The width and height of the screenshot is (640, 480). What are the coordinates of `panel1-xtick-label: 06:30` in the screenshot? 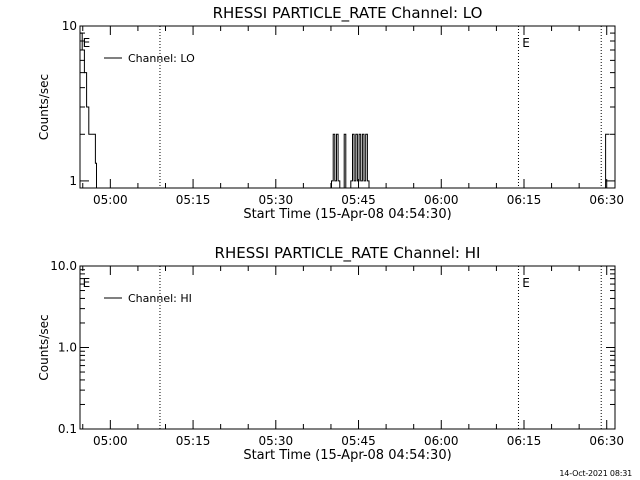 It's located at (606, 200).